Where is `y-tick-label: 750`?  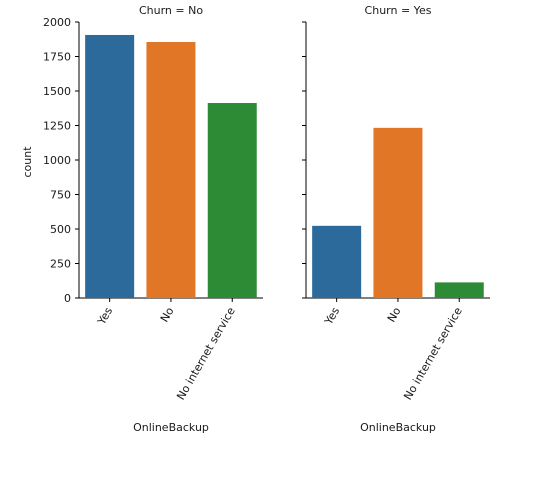
y-tick-label: 750 is located at coordinates (60, 195).